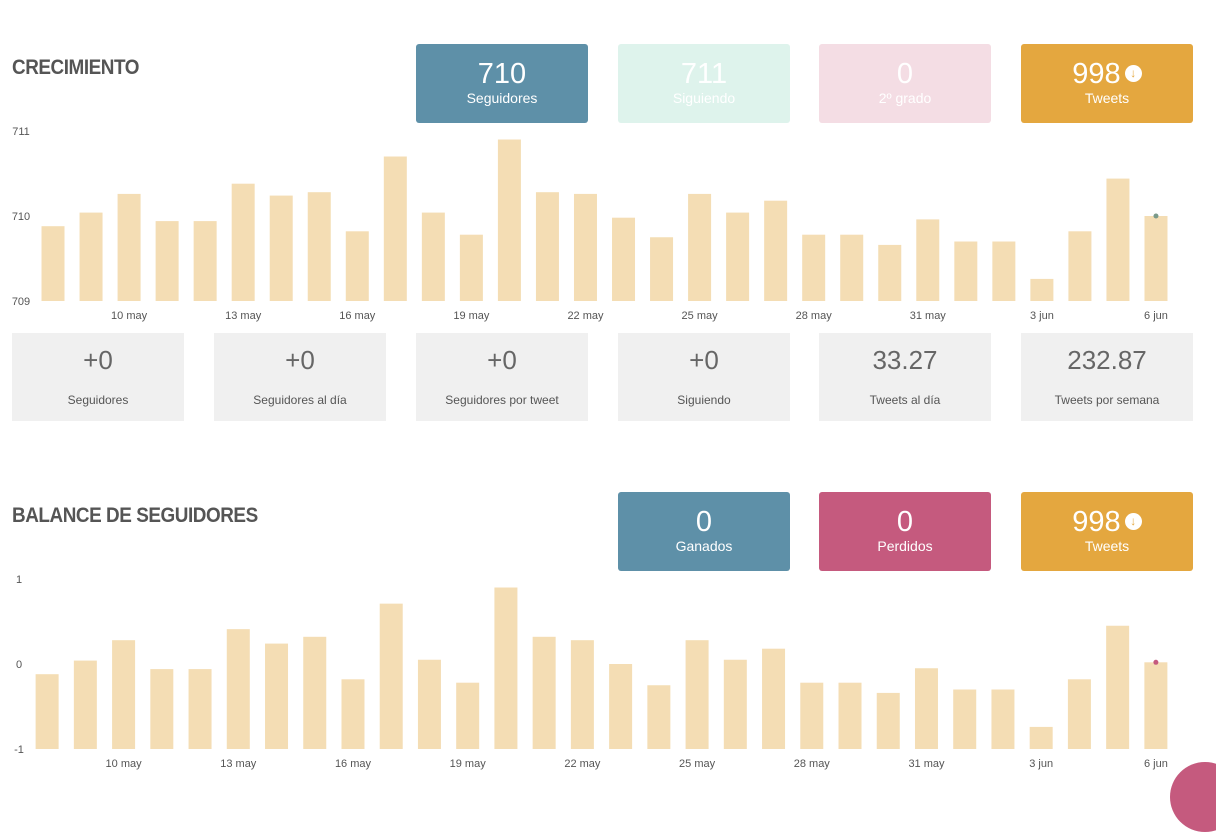 The height and width of the screenshot is (832, 1216). What do you see at coordinates (502, 377) in the screenshot?
I see `metric-seguidores-por-tweet: +0 Seguidores por tweet` at bounding box center [502, 377].